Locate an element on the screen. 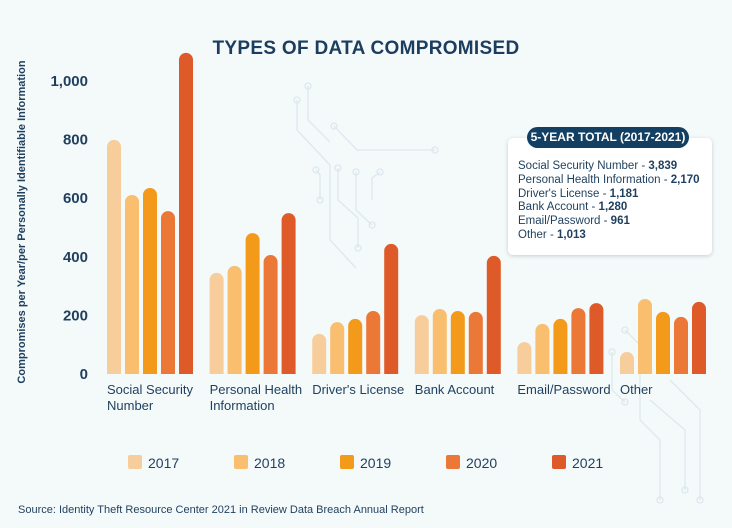 The image size is (732, 528). y-tick-label: 200 is located at coordinates (75, 315).